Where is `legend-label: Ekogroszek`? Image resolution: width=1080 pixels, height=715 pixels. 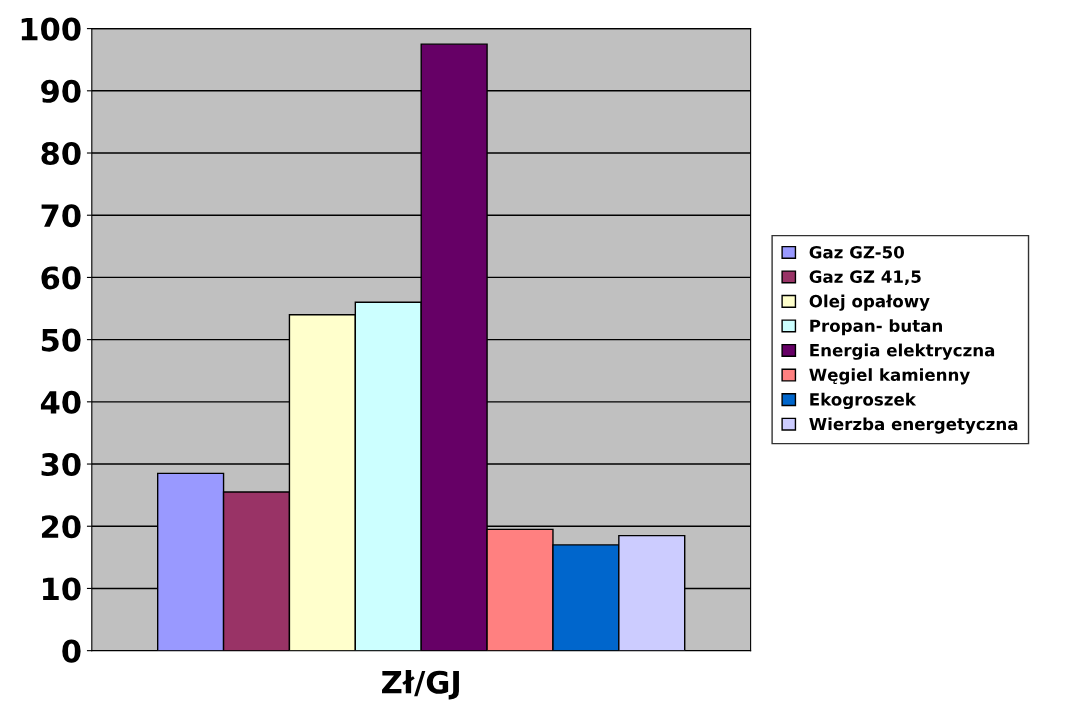
legend-label: Ekogroszek is located at coordinates (863, 401).